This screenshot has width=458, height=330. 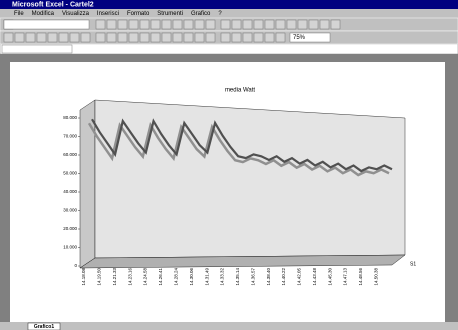 I want to click on x-tick-label: 14.36.57, so click(x=252, y=277).